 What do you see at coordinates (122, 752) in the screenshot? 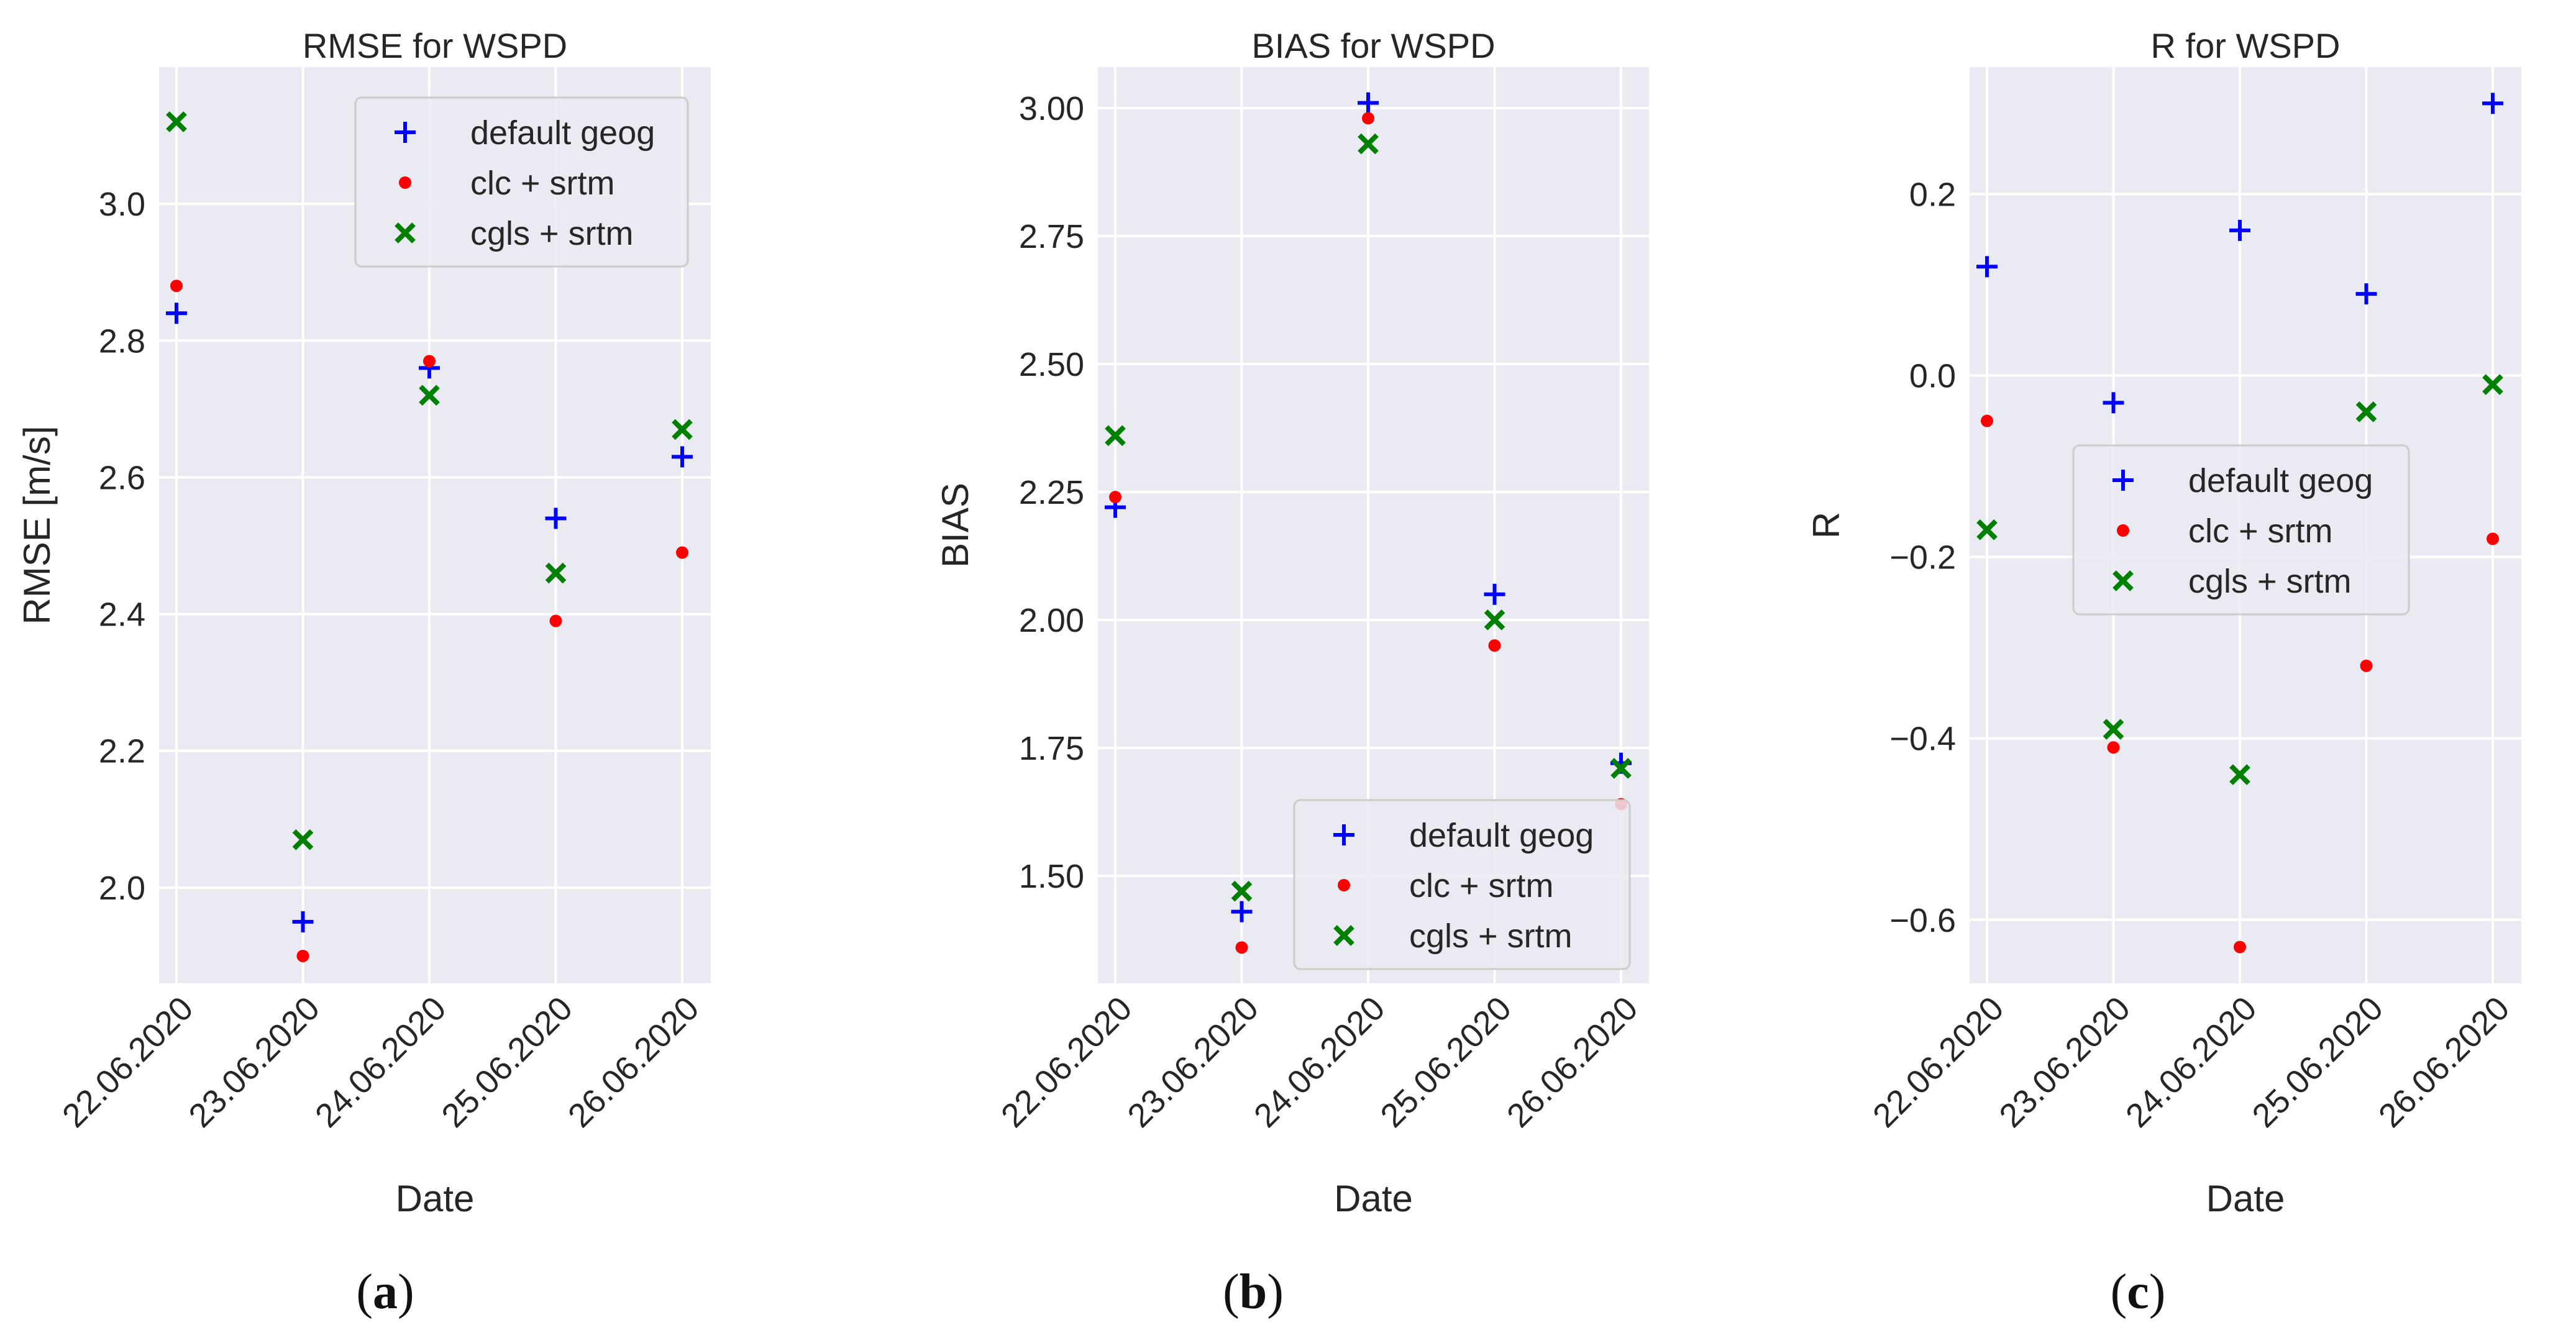
I see `y-tick-label: 2.2` at bounding box center [122, 752].